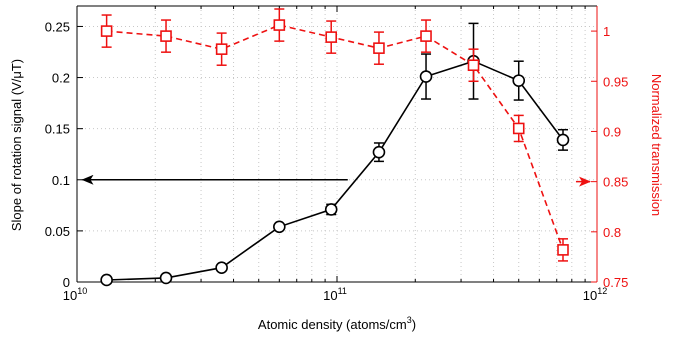 The image size is (674, 339). Describe the element at coordinates (595, 294) in the screenshot. I see `x-tick-label: 1012` at that location.